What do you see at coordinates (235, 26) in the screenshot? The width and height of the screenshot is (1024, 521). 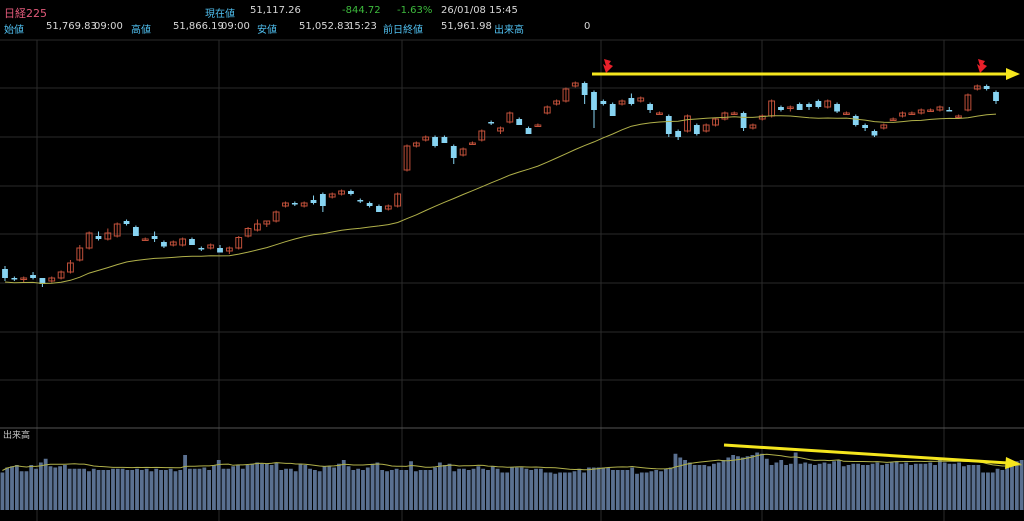 I see `high-time: 09:00` at bounding box center [235, 26].